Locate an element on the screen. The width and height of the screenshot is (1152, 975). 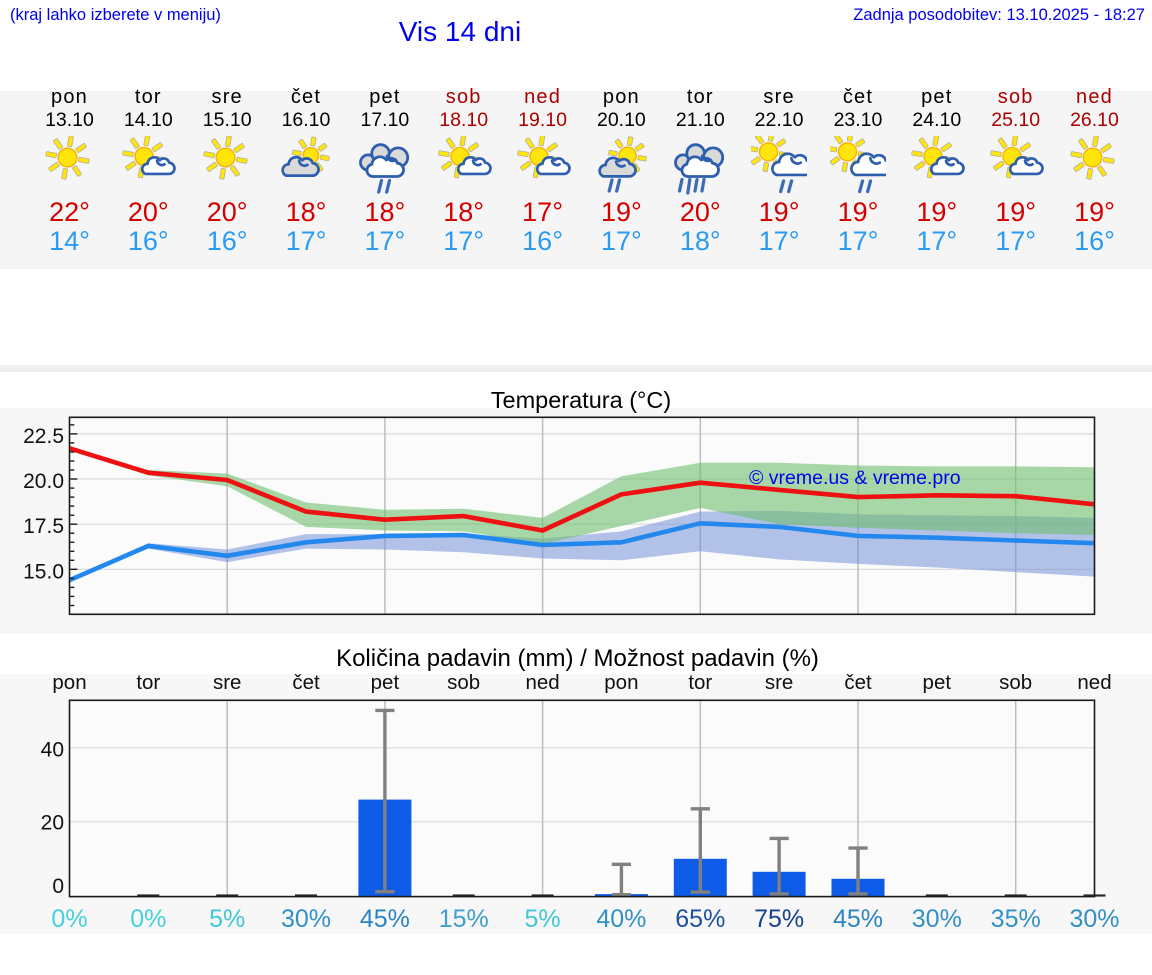
svg-text: 65% is located at coordinates (700, 919).